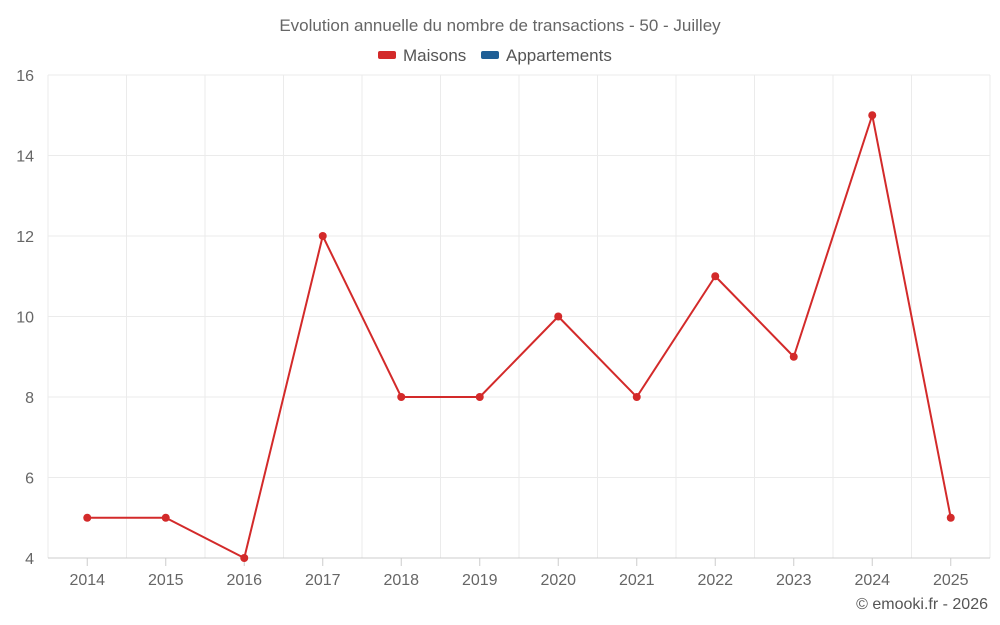 This screenshot has width=1000, height=625. Describe the element at coordinates (559, 55) in the screenshot. I see `legend-label-appartements: Appartements` at that location.